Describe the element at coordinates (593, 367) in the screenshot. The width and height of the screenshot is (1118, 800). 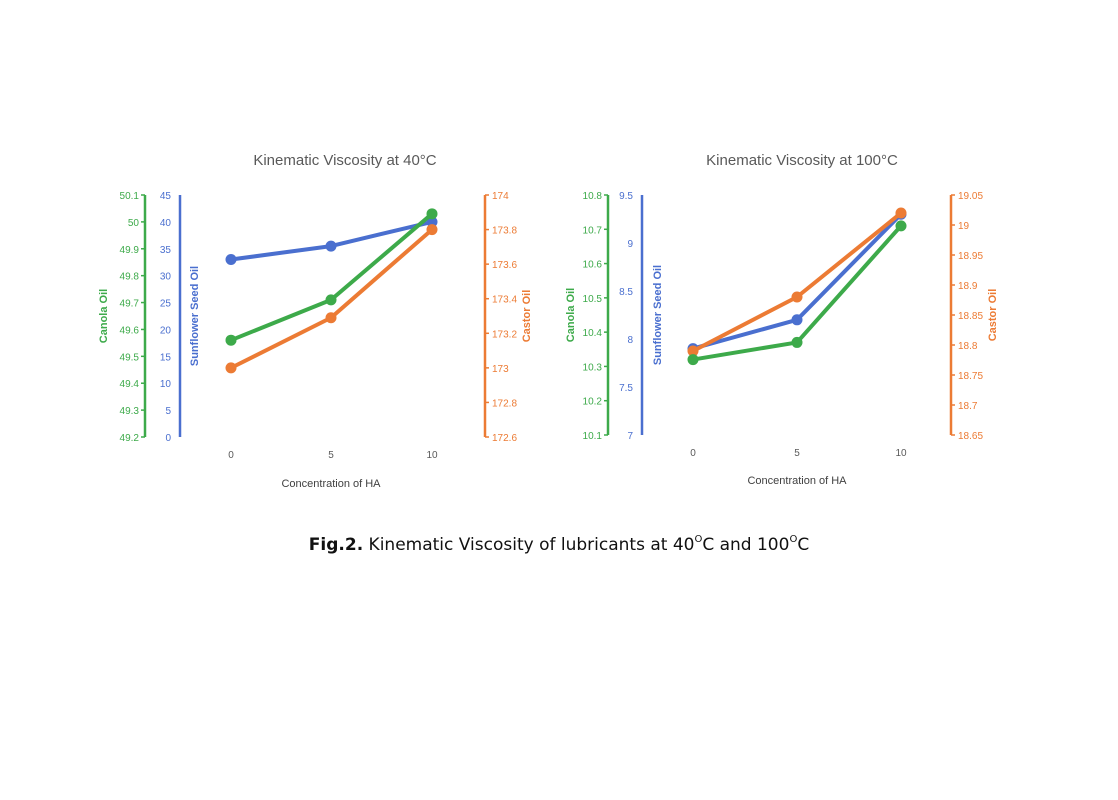
I see `canola-tick-label: 10.3` at that location.